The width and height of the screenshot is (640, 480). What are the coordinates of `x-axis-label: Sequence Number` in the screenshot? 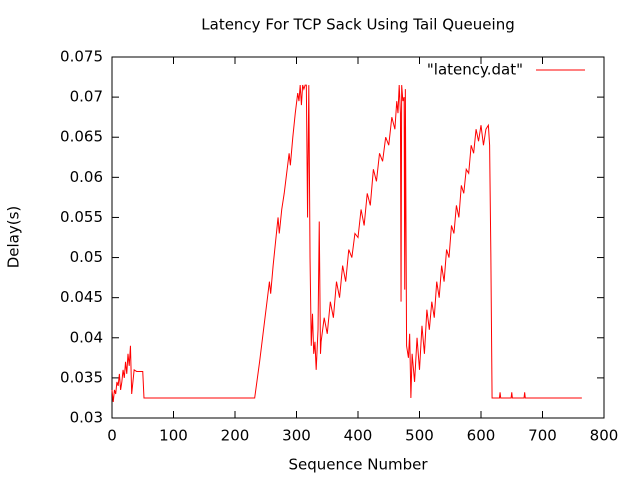 It's located at (358, 465).